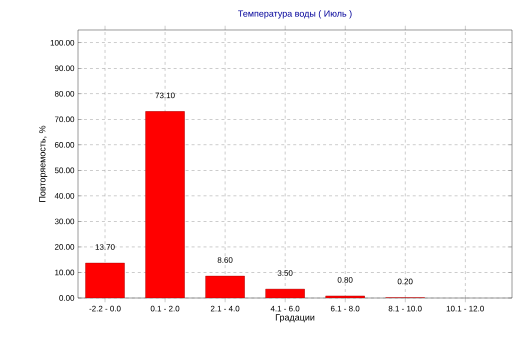  Describe the element at coordinates (43, 164) in the screenshot. I see `y-axis-title: Повторяемость, %` at that location.